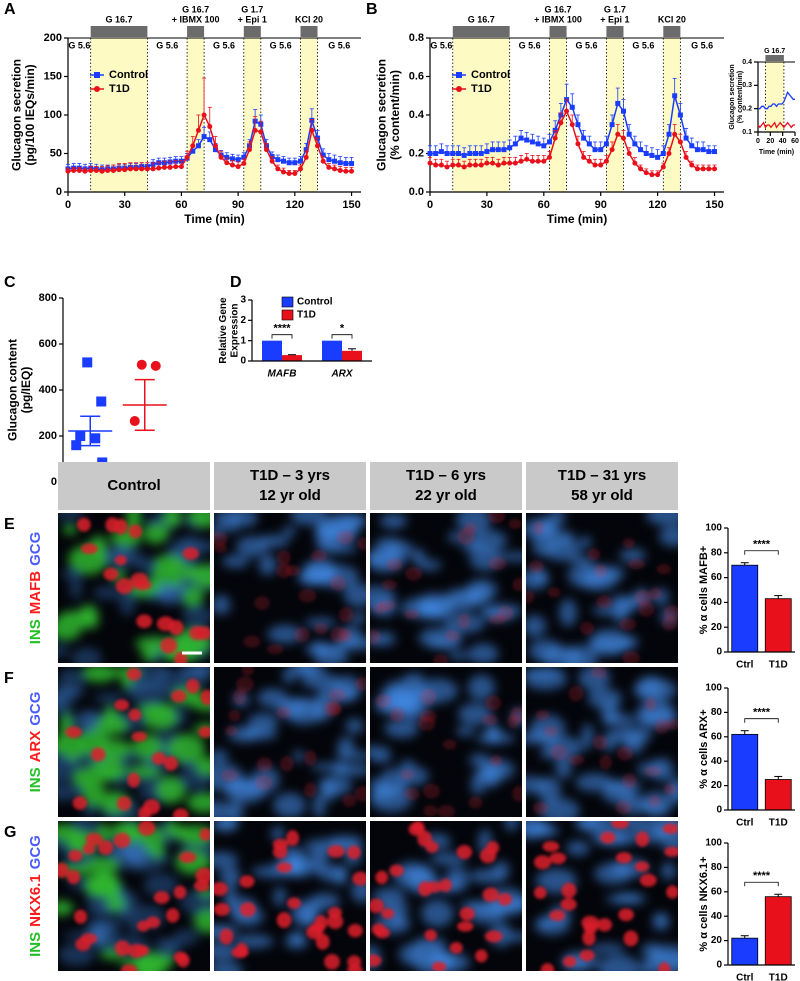 Image resolution: width=800 pixels, height=981 pixels. What do you see at coordinates (717, 916) in the screenshot?
I see `y-tick-label: 40` at bounding box center [717, 916].